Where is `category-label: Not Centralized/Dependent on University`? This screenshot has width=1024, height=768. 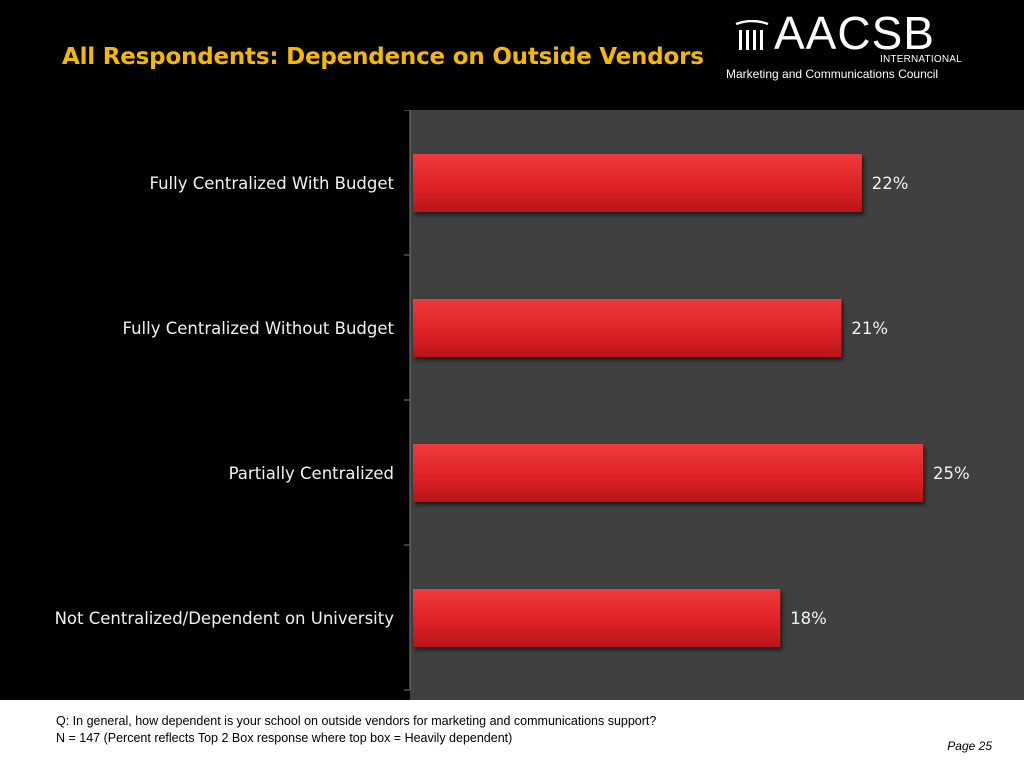 category-label: Not Centralized/Dependent on University is located at coordinates (225, 618).